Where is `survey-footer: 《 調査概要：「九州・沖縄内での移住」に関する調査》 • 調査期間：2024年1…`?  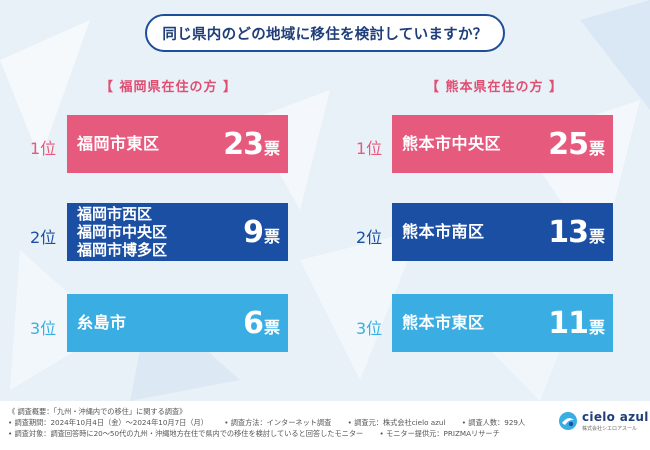
survey-footer: 《 調査概要：「九州・沖縄内での移住」に関する調査》 • 調査期間：2024年1… is located at coordinates (325, 425).